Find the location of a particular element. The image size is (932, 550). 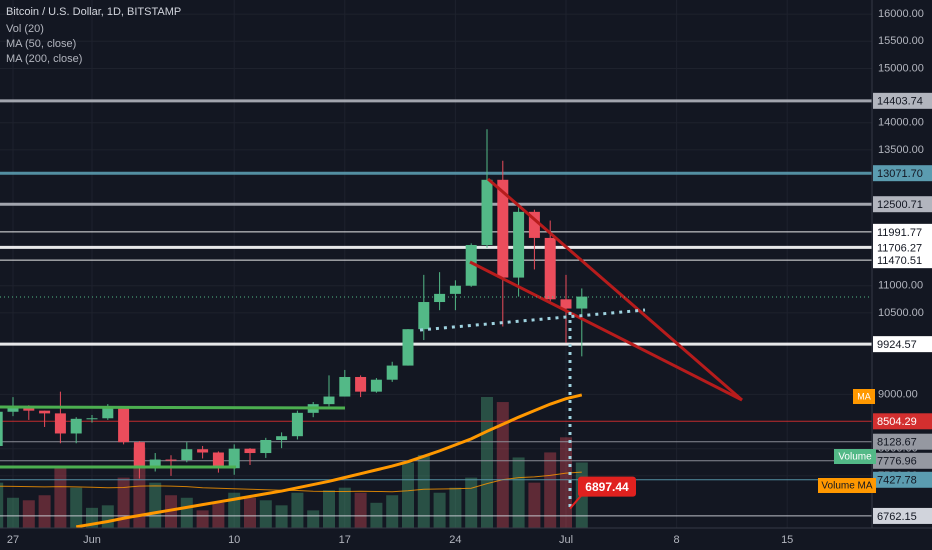

x-tick-label: Jul is located at coordinates (566, 540).